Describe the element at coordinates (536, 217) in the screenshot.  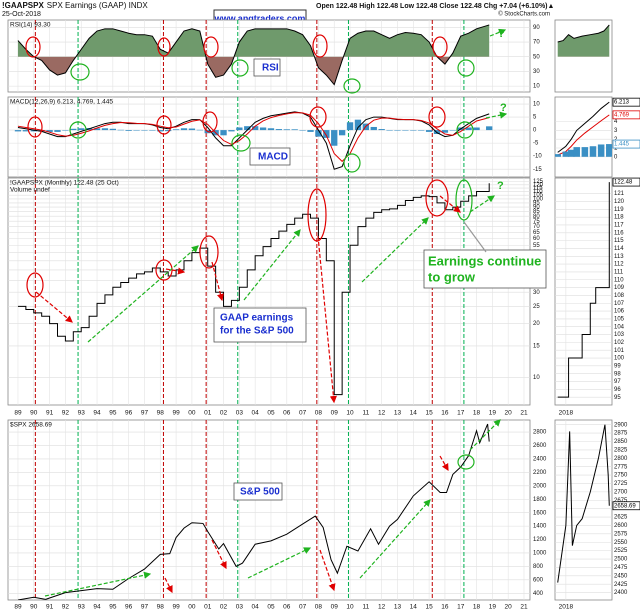
I see `y-tick-label: 80` at that location.